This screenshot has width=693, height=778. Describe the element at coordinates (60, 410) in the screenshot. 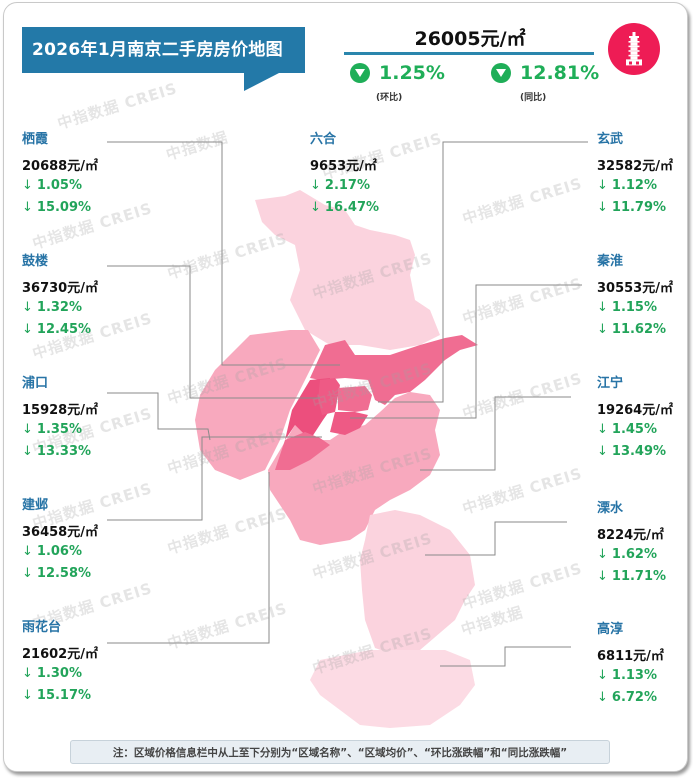

I see `district-price: 15928元/㎡` at that location.